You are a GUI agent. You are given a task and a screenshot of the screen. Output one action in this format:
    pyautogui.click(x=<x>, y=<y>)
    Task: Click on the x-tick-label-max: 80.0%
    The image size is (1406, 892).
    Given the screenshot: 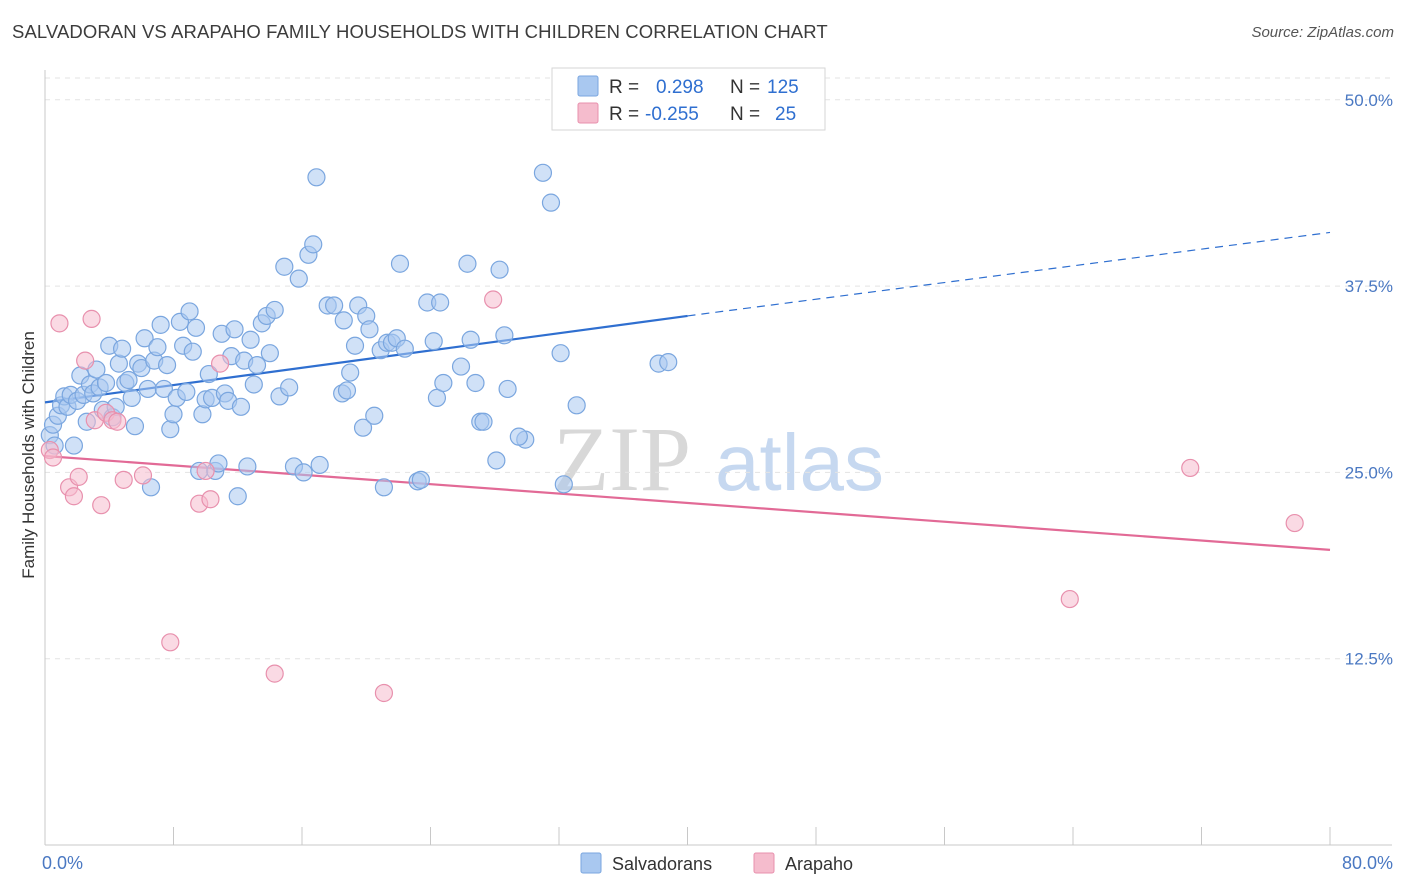 What is the action you would take?
    pyautogui.click(x=1367, y=863)
    